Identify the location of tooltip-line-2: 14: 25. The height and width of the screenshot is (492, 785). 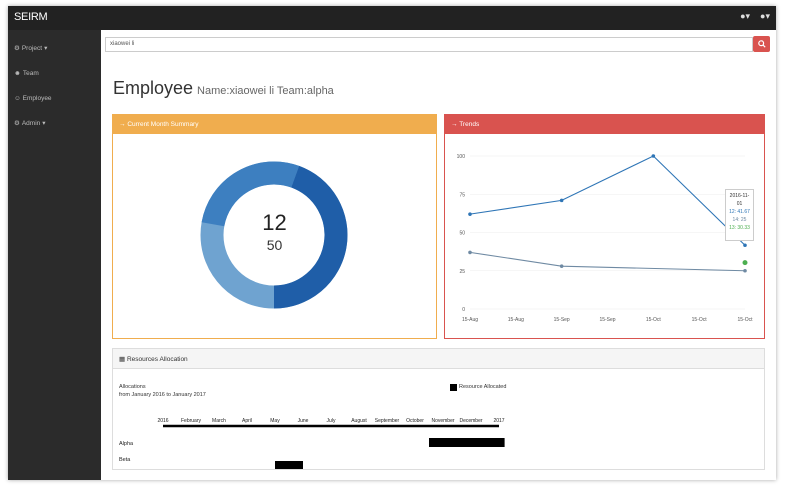
(739, 220).